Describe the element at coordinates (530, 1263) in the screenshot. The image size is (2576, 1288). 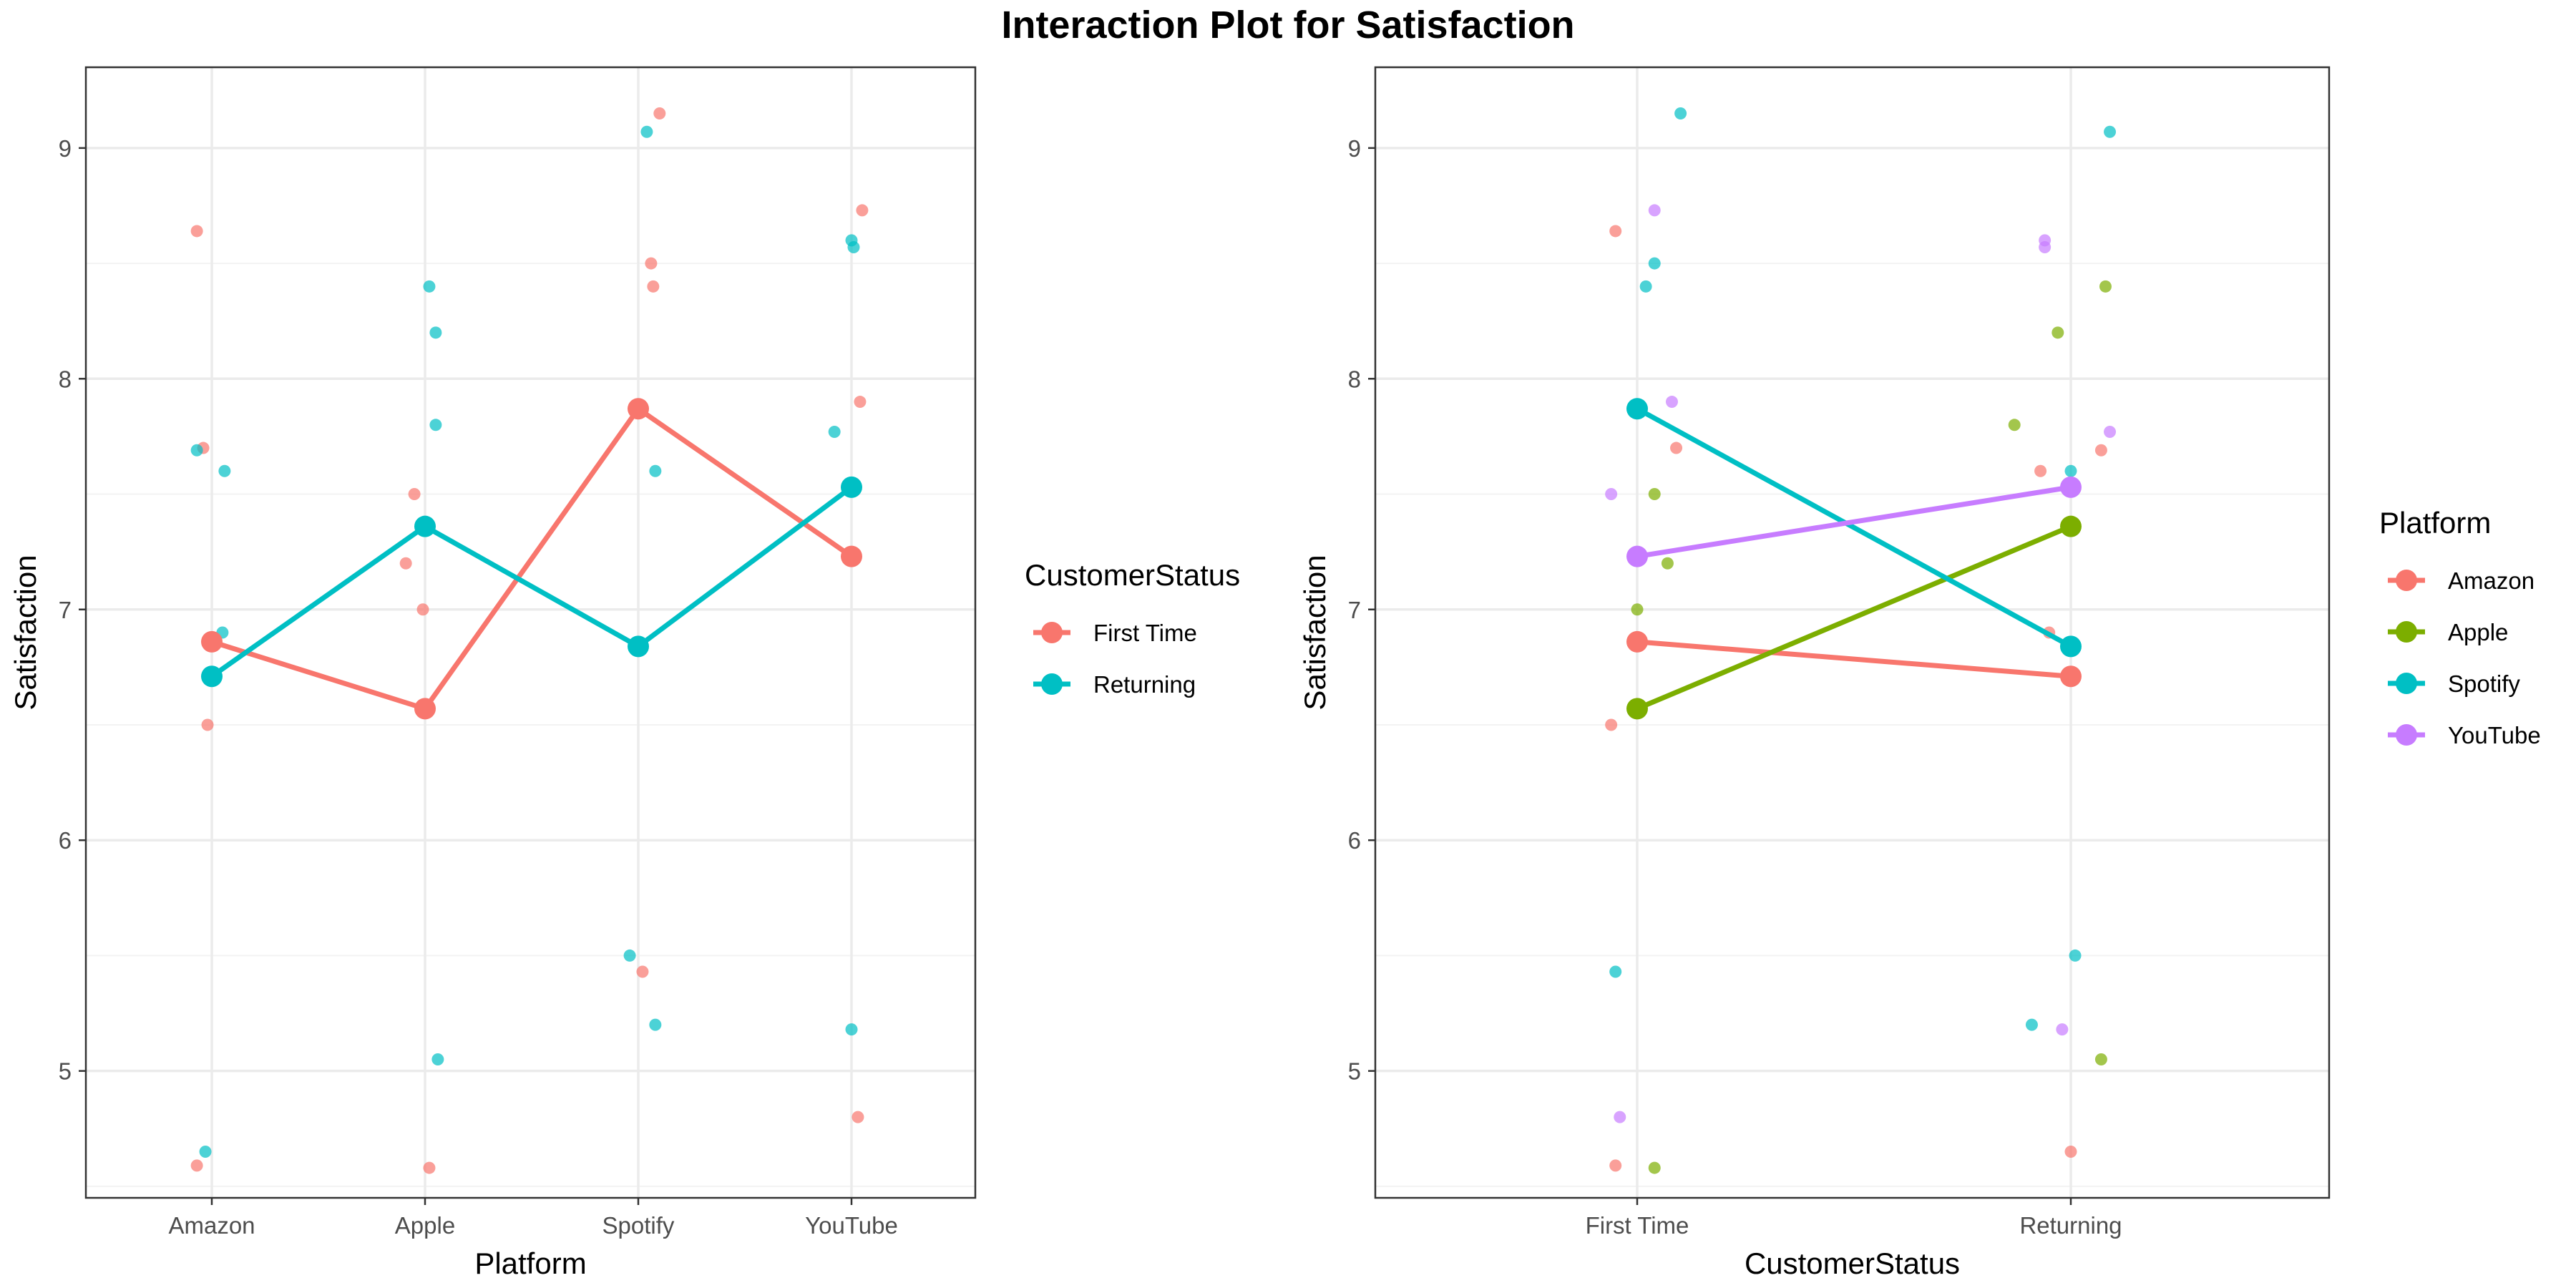
I see `x-axis-title: Platform` at that location.